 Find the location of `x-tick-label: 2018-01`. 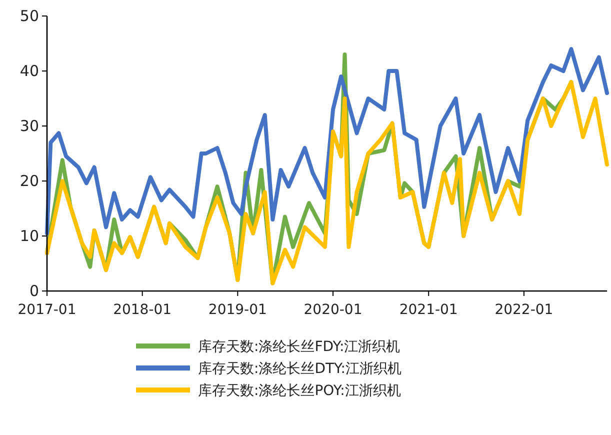

x-tick-label: 2018-01 is located at coordinates (142, 310).